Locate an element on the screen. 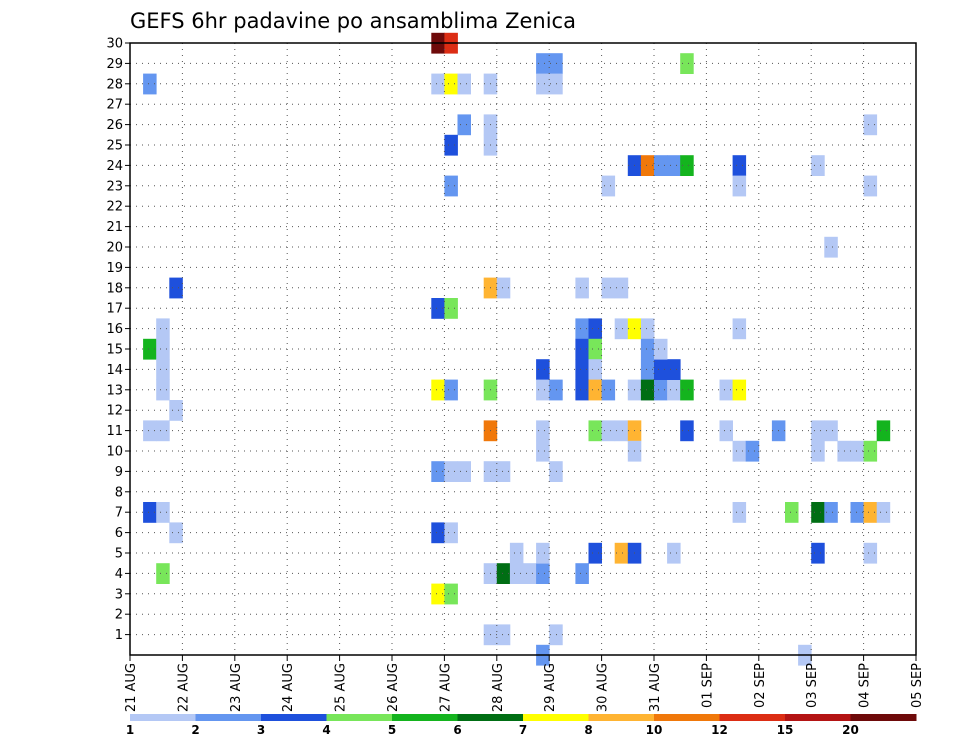  y-tick-label: 18 is located at coordinates (114, 288).